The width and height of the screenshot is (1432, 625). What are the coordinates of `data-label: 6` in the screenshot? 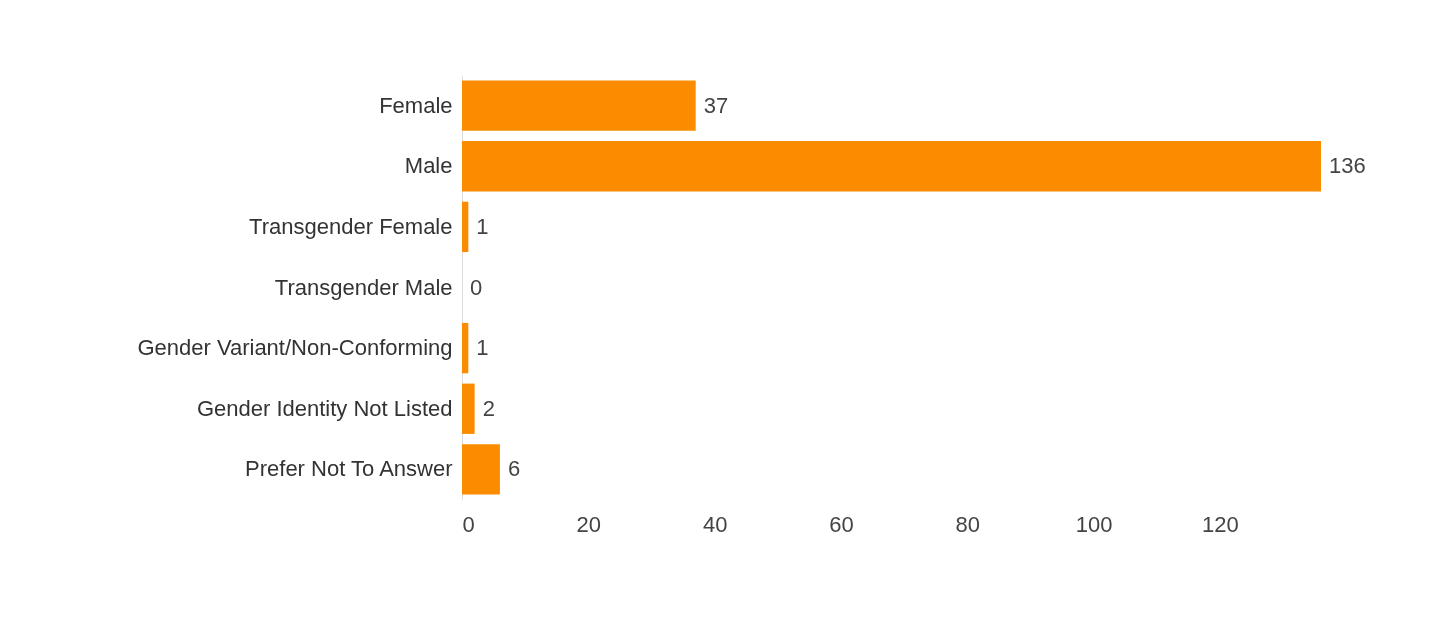 It's located at (514, 469).